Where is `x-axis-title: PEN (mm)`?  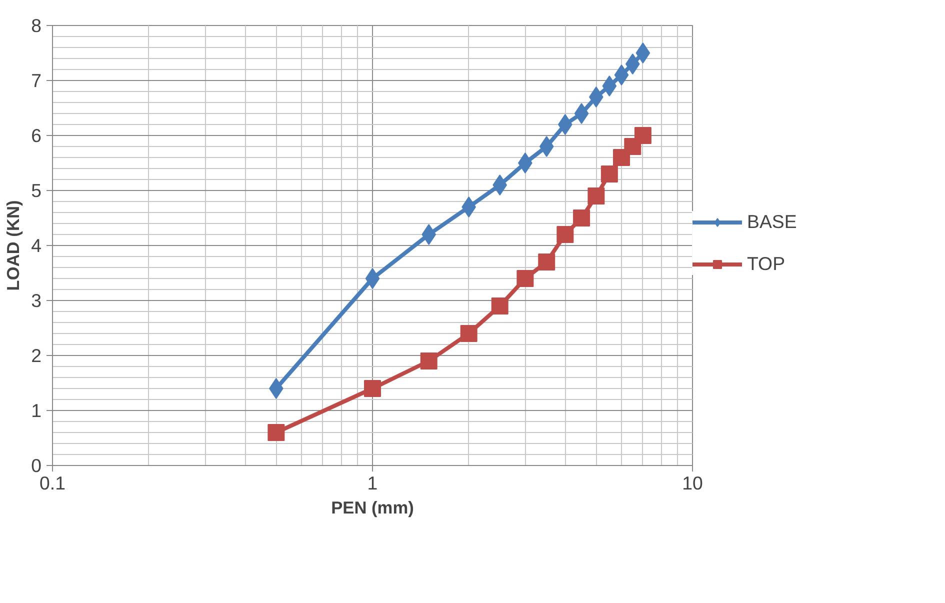 x-axis-title: PEN (mm) is located at coordinates (372, 508).